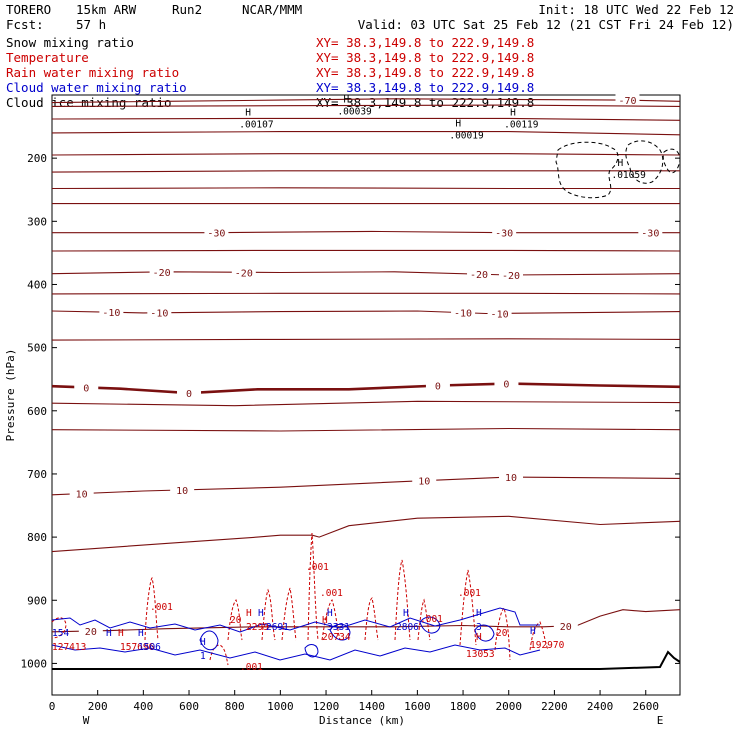 This screenshot has width=740, height=740. I want to click on fcst-value: 57 h, so click(91, 24).